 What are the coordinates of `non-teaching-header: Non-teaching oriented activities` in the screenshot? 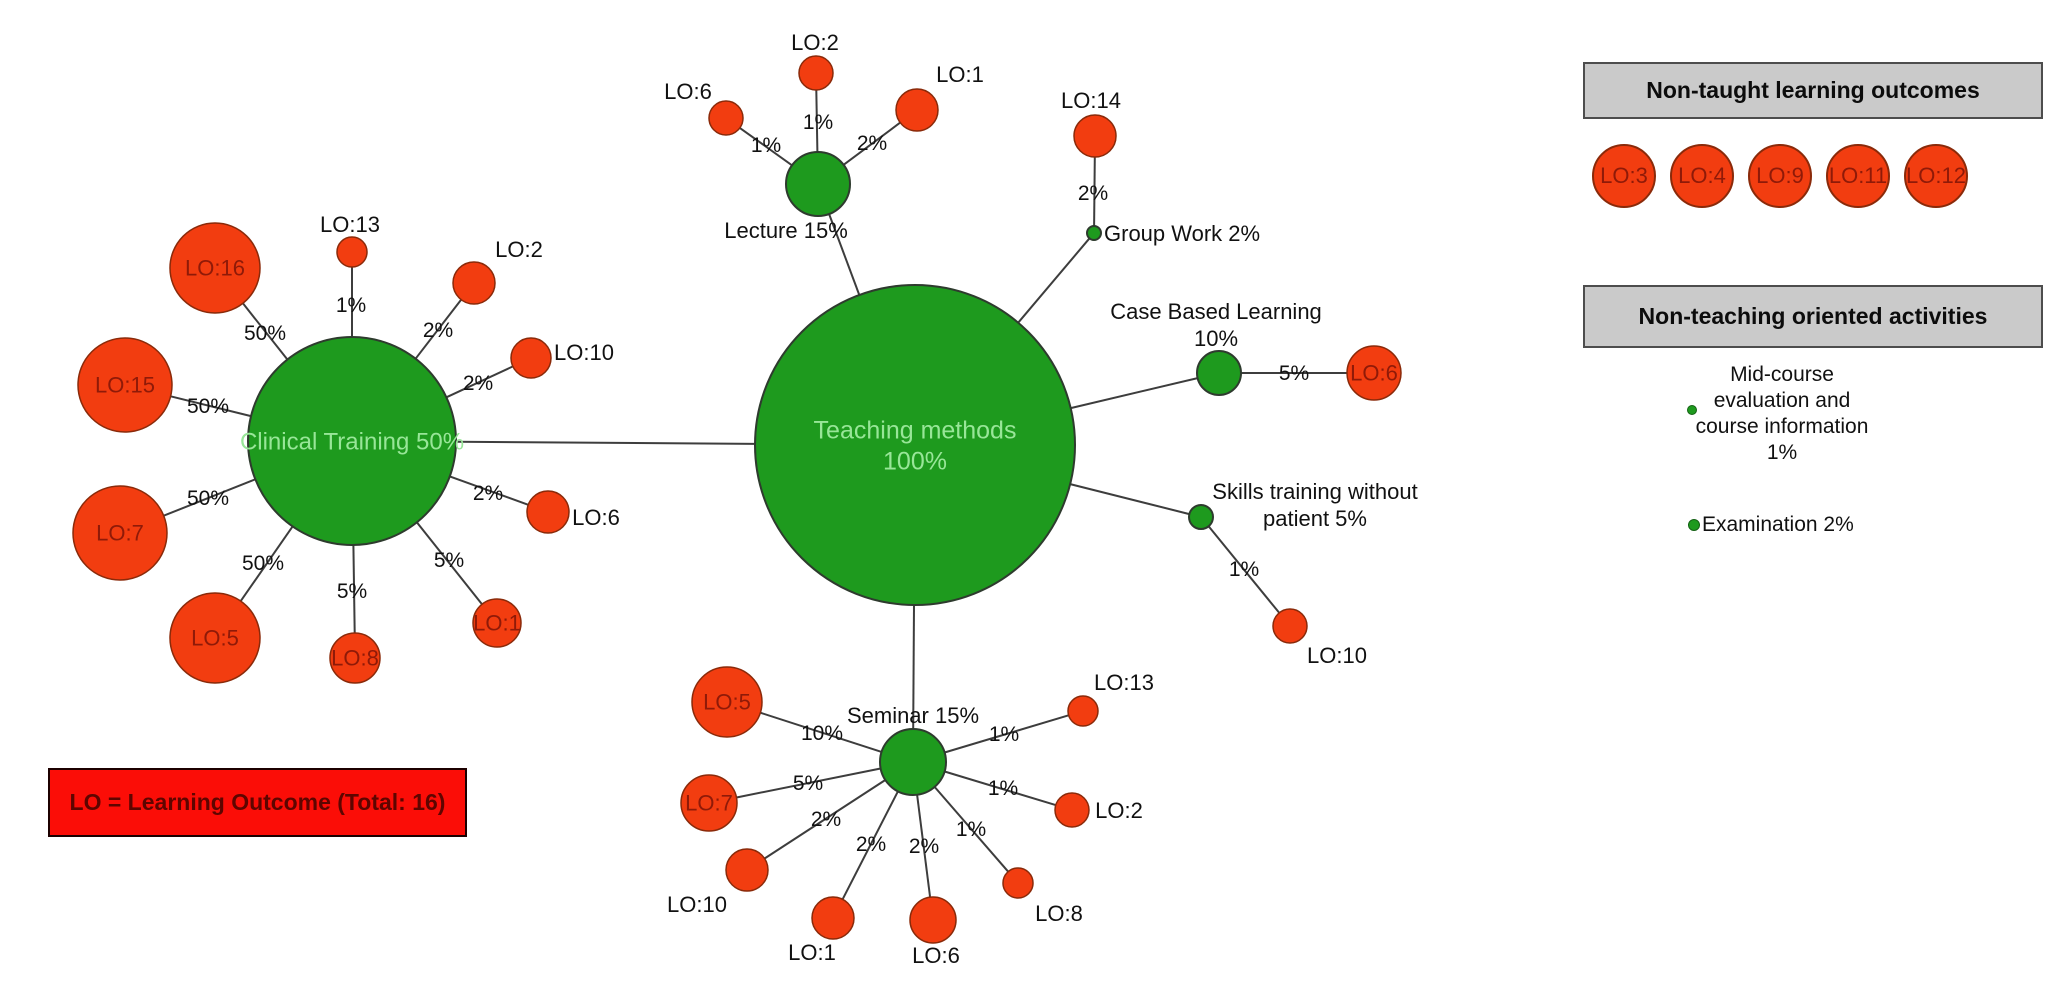 It's located at (1813, 316).